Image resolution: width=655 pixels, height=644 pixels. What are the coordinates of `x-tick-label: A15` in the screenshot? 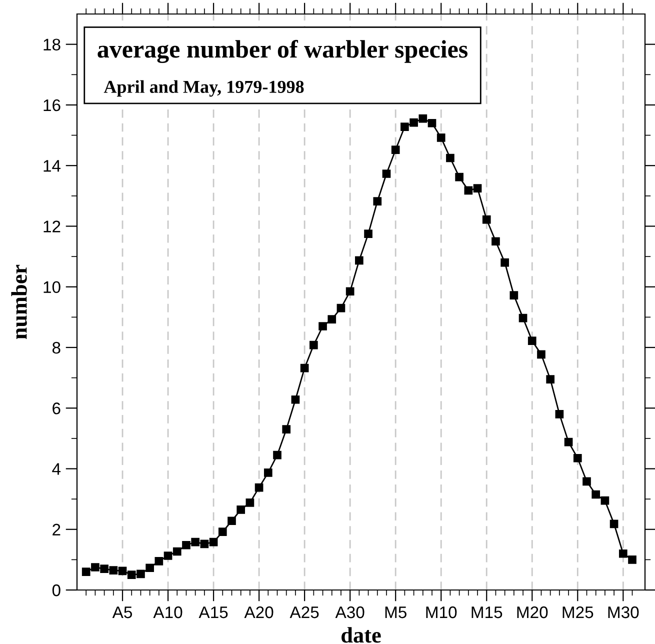 It's located at (213, 612).